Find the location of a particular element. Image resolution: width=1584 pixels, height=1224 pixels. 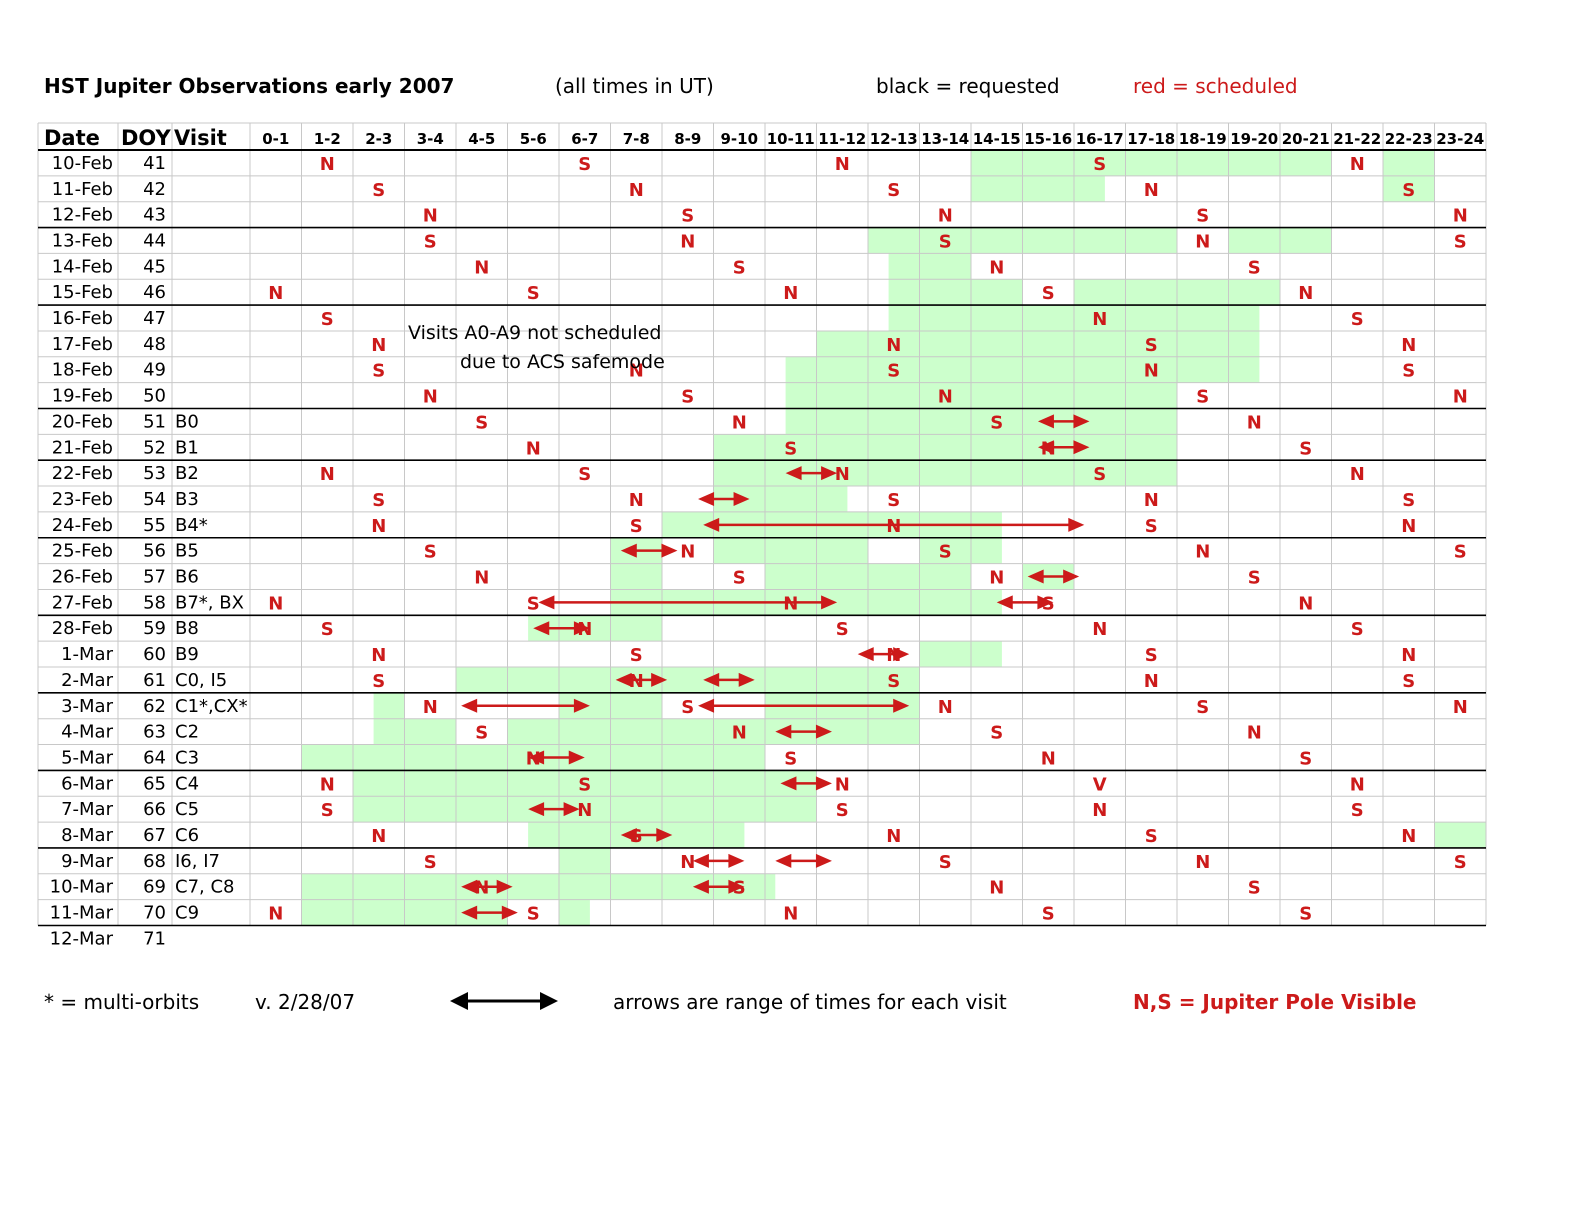

row-doy: 71 is located at coordinates (154, 938).